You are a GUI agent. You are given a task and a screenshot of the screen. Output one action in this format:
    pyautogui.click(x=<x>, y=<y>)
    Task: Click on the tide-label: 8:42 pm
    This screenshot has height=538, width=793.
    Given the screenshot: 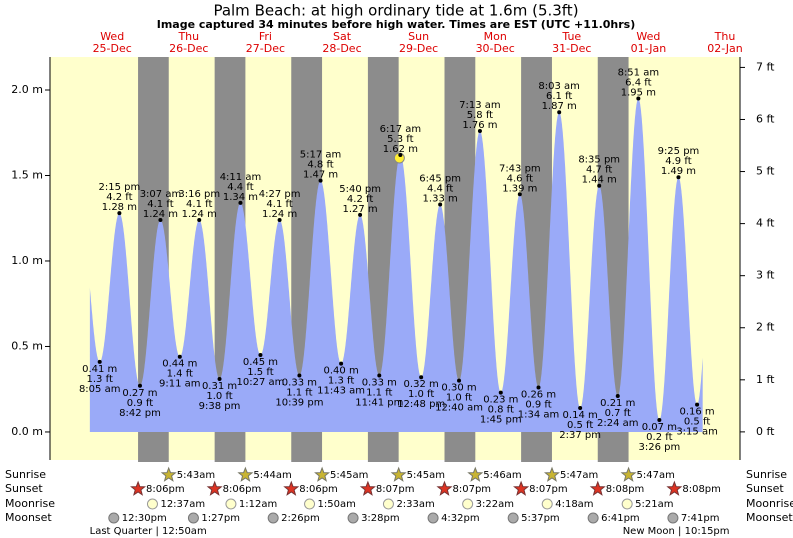 What is the action you would take?
    pyautogui.click(x=140, y=413)
    